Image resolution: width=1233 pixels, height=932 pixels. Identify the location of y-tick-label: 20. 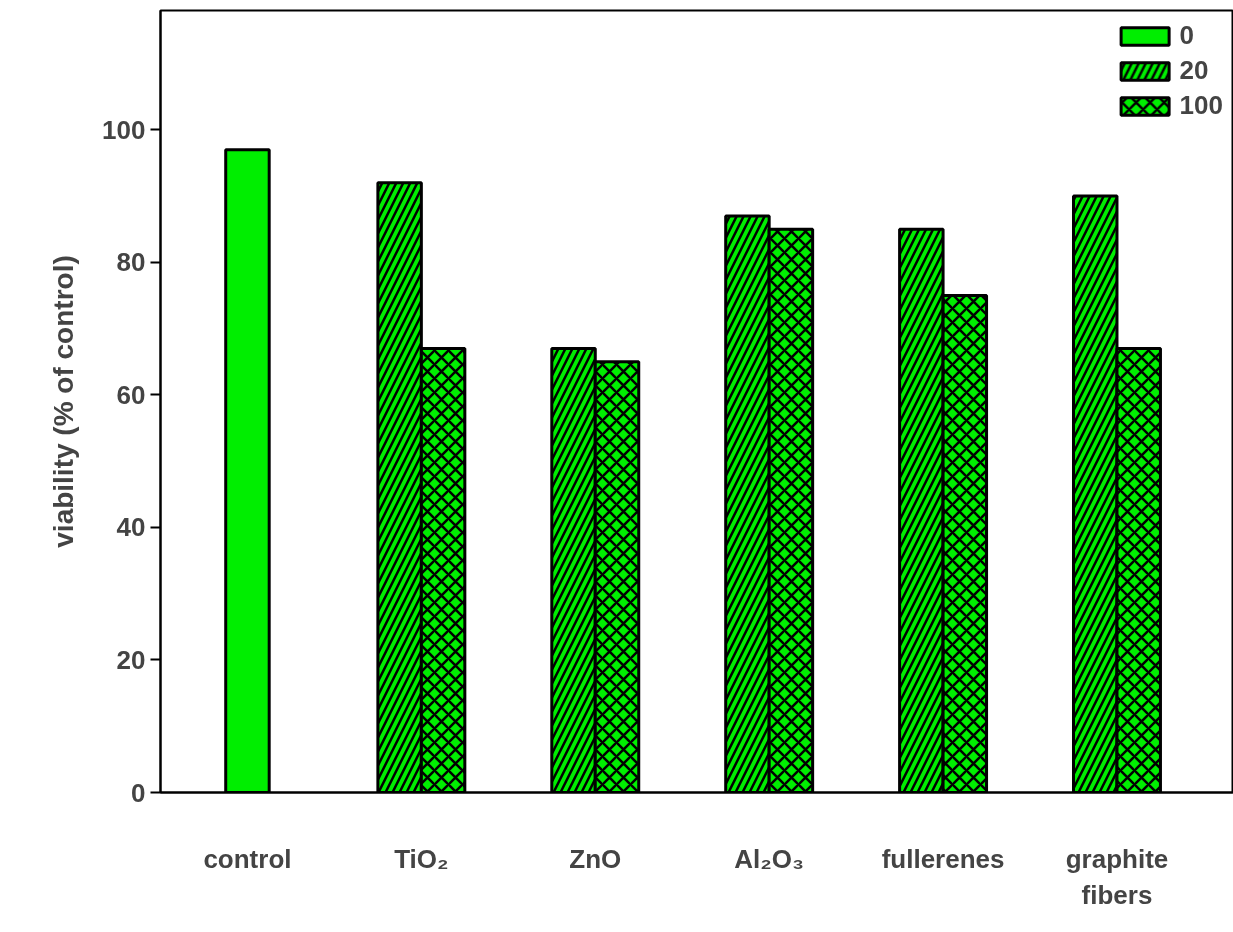
(131, 659).